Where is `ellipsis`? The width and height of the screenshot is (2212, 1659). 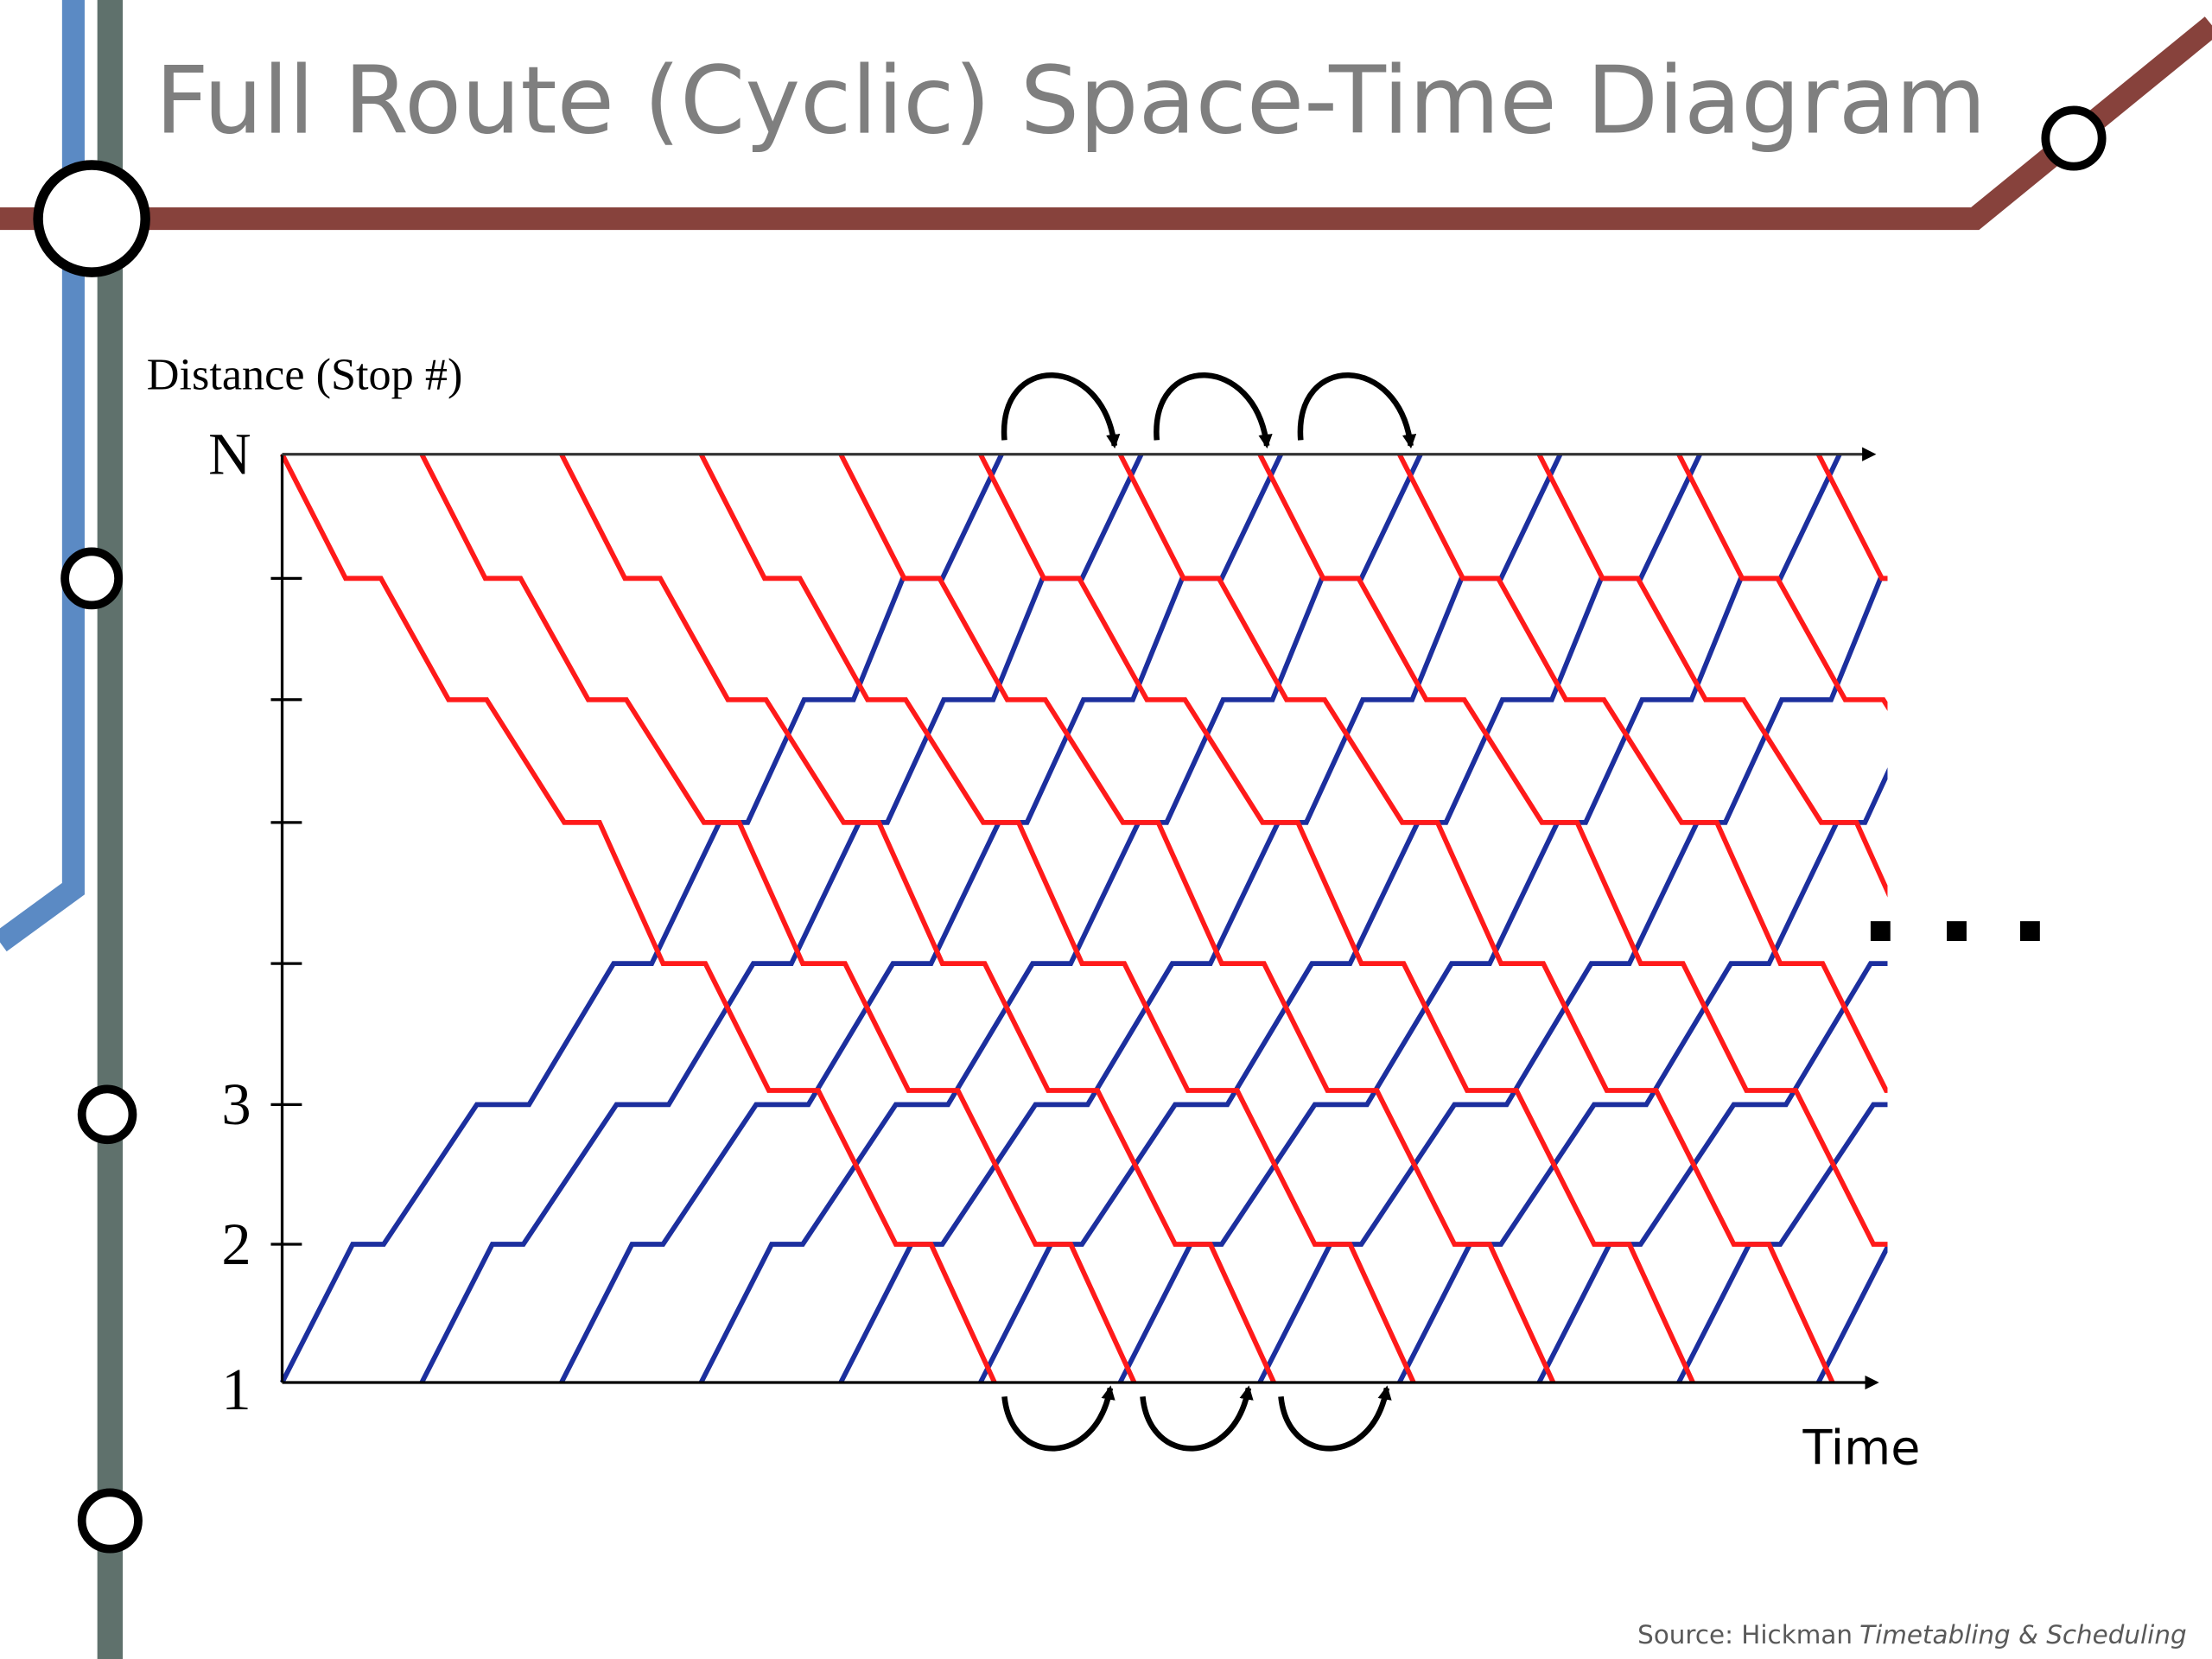
ellipsis is located at coordinates (1955, 931).